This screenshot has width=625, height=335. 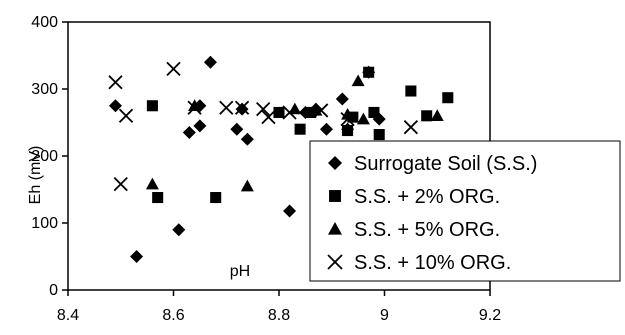 What do you see at coordinates (490, 315) in the screenshot?
I see `x-tick-label: 9.2` at bounding box center [490, 315].